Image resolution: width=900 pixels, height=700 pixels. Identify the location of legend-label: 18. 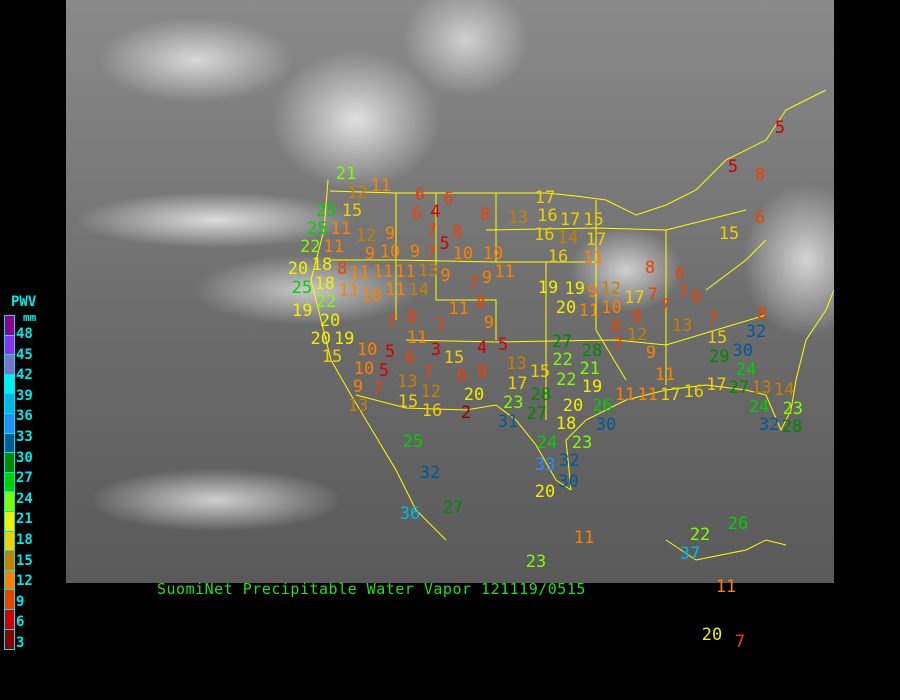
(24, 540).